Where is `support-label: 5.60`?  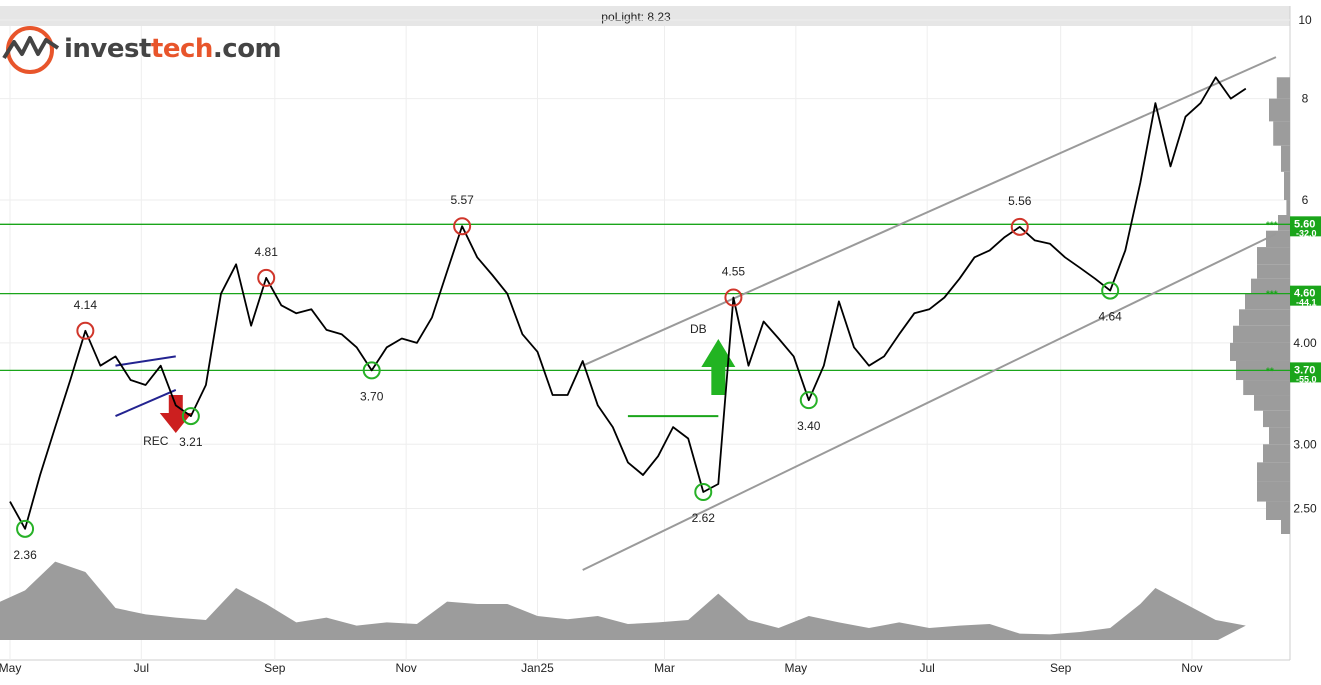 support-label: 5.60 is located at coordinates (1304, 224).